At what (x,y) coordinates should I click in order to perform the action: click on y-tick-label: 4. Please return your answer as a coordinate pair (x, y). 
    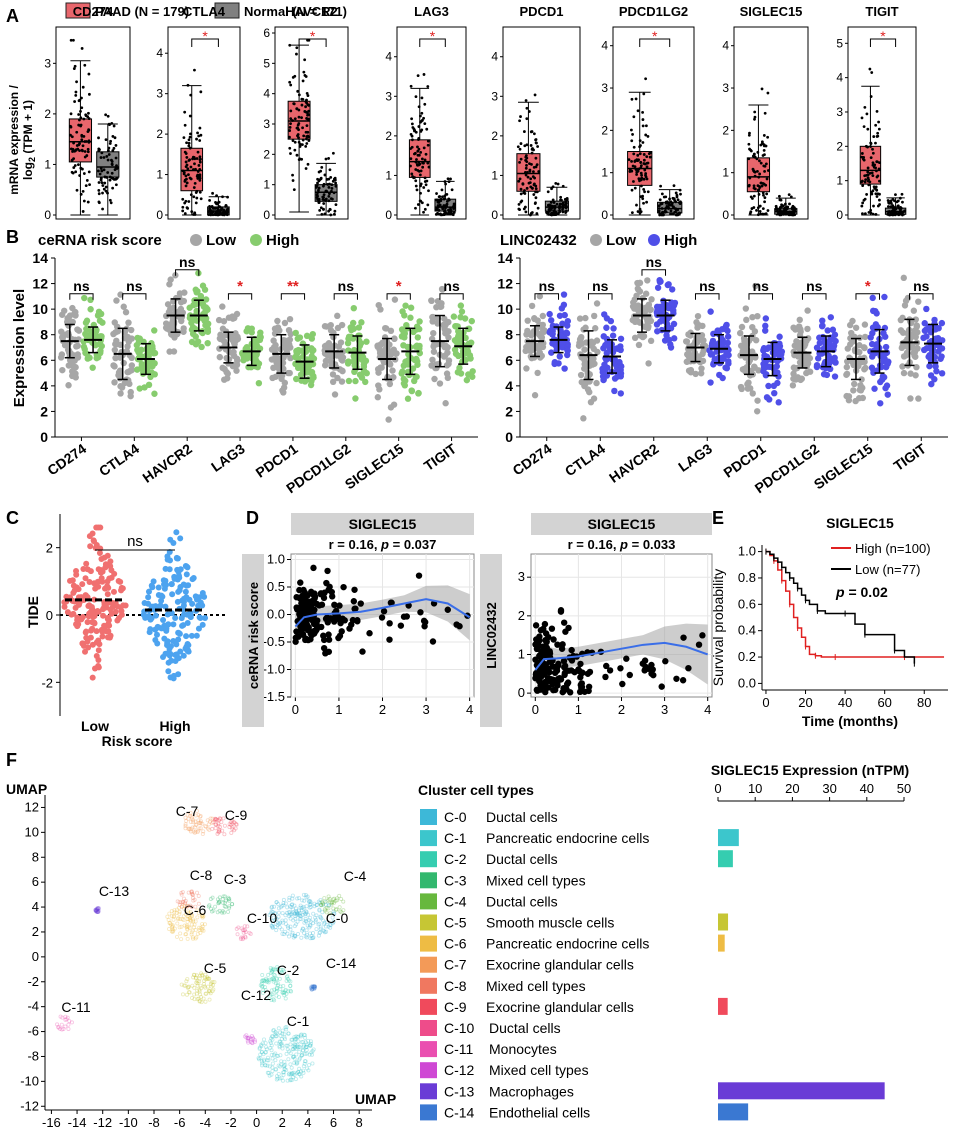
    Looking at the image, I should click on (509, 386).